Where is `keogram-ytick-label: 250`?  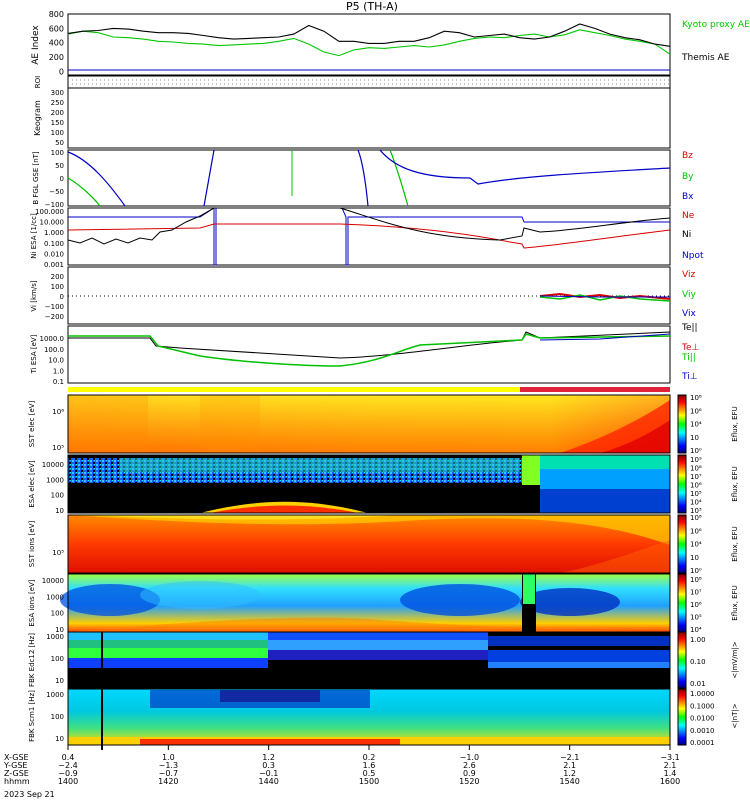 keogram-ytick-label: 250 is located at coordinates (57, 103).